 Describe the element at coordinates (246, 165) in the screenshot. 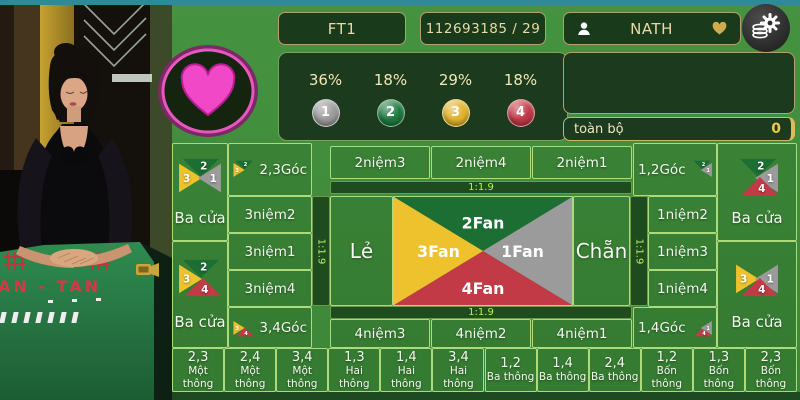

I see `svg-text: 2` at that location.